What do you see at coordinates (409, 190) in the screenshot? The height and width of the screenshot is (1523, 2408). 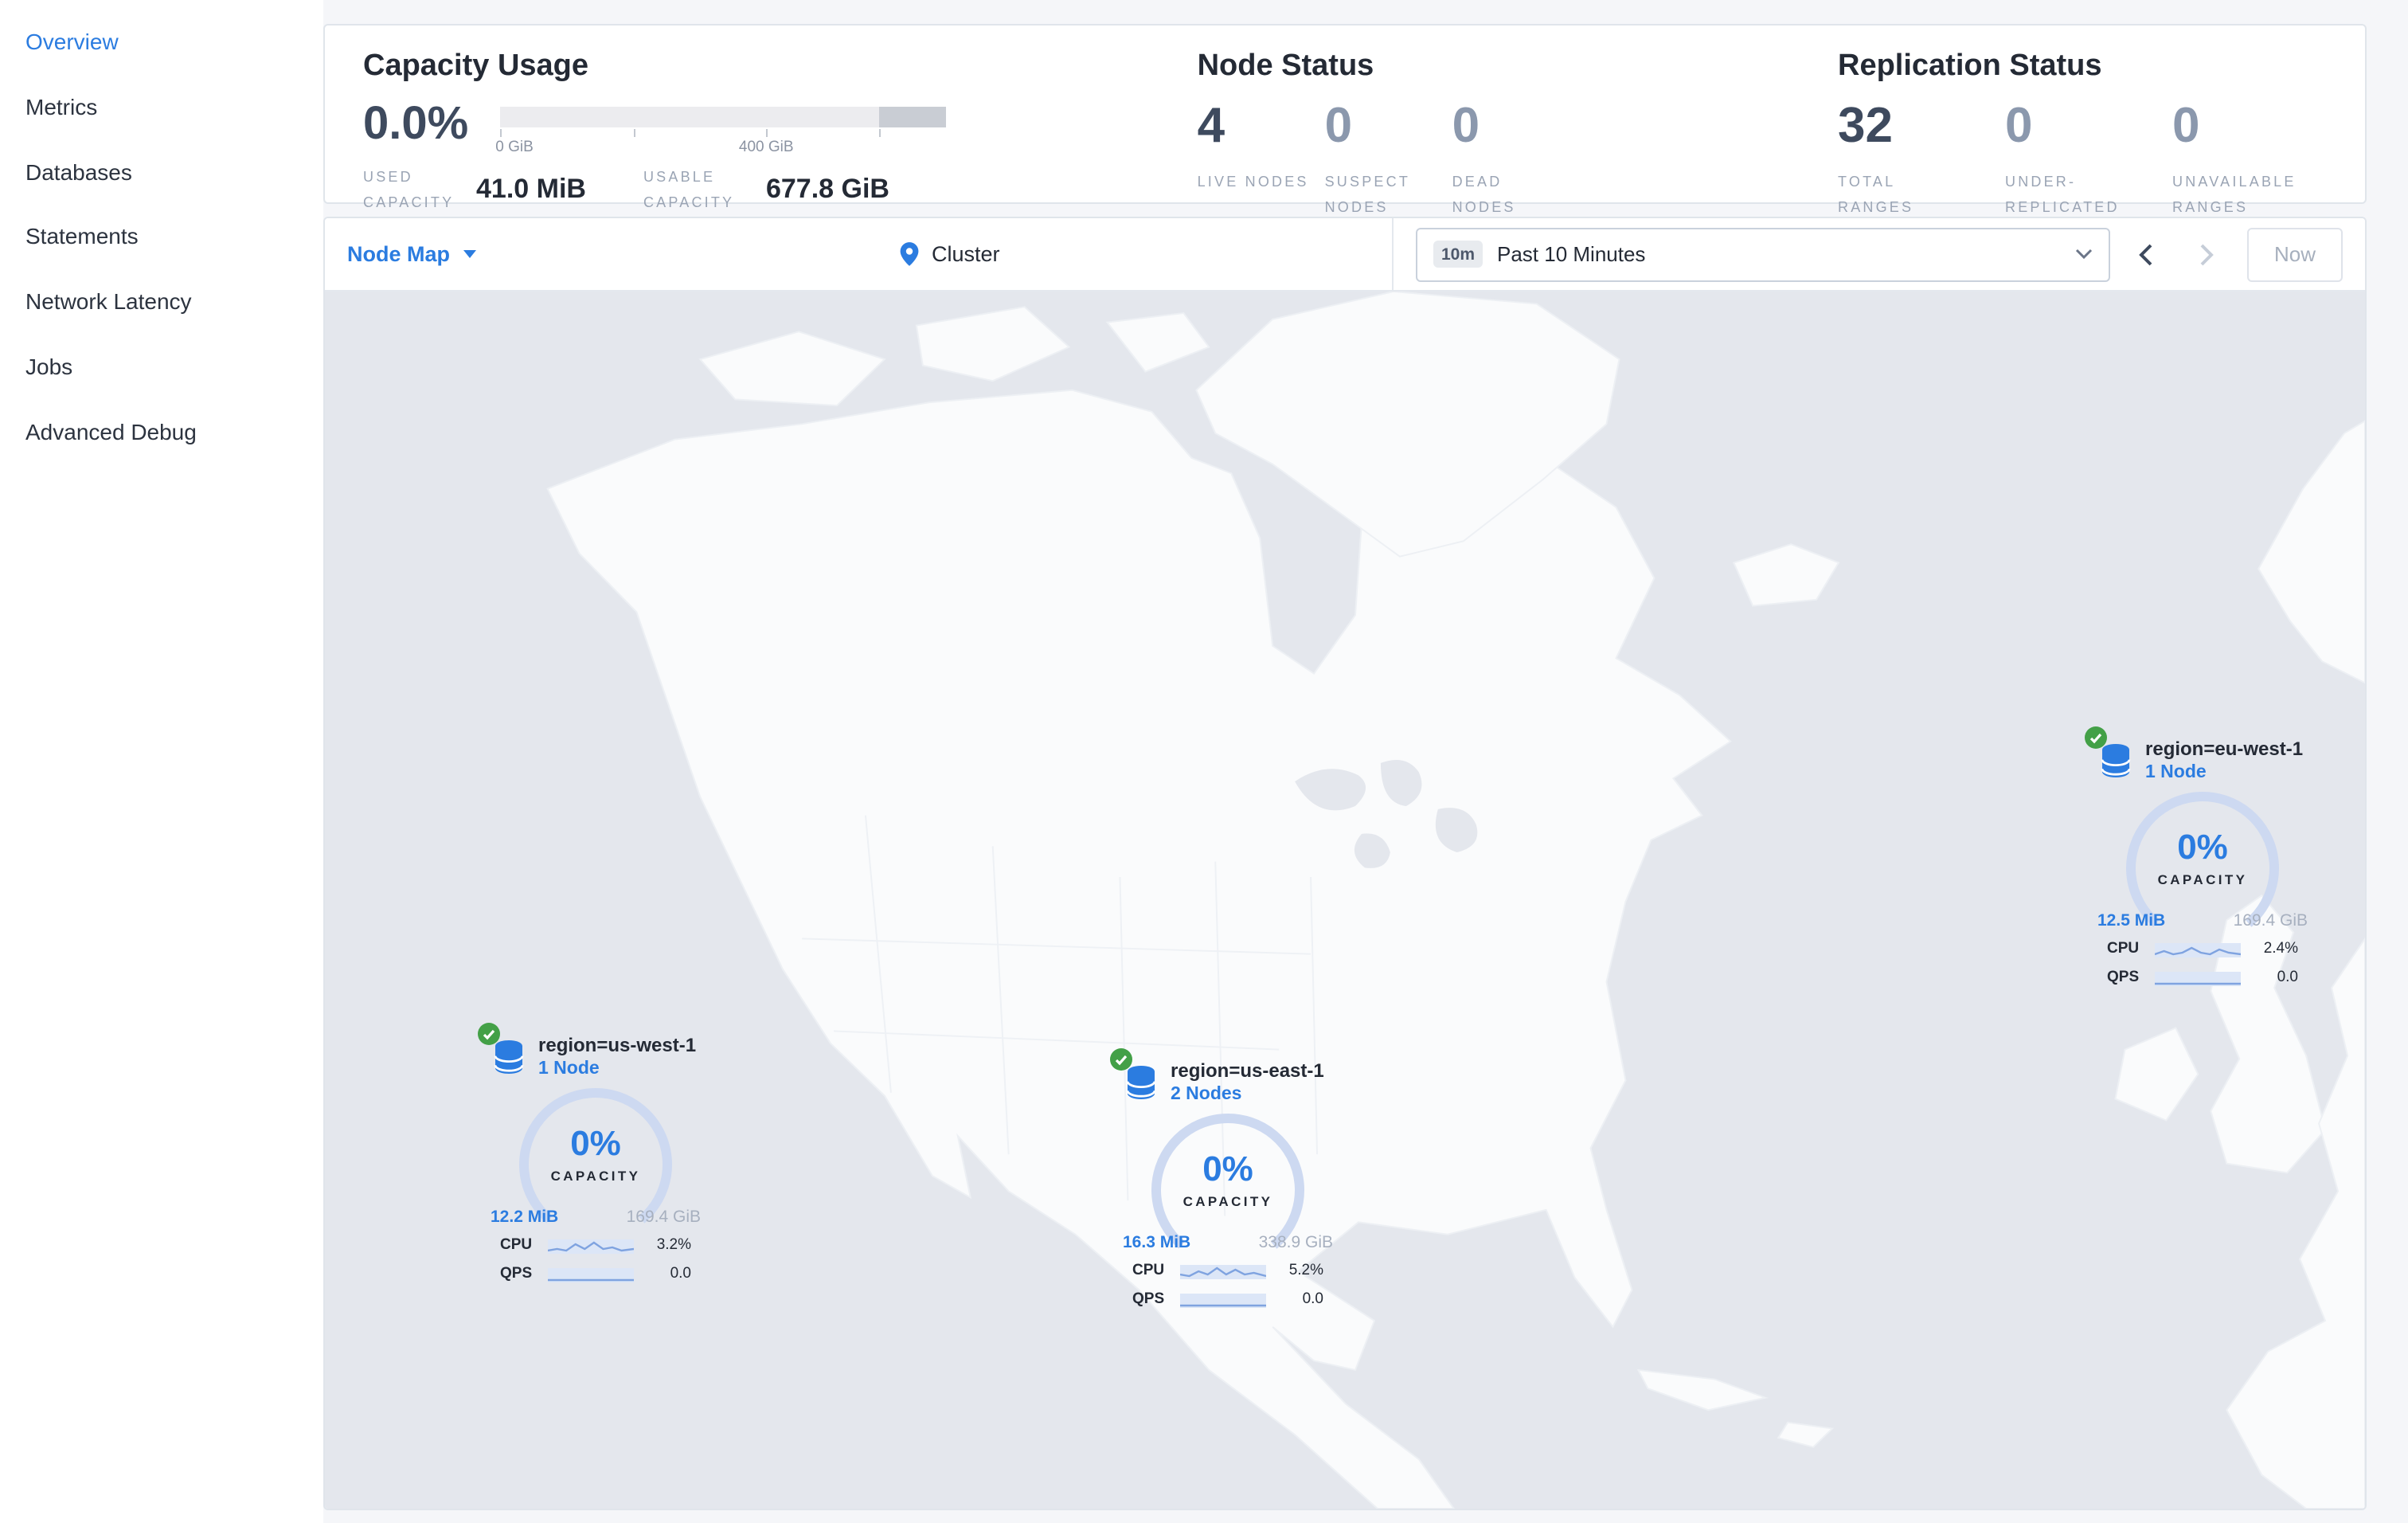 I see `used-capacity-label: USED CAPACITY` at bounding box center [409, 190].